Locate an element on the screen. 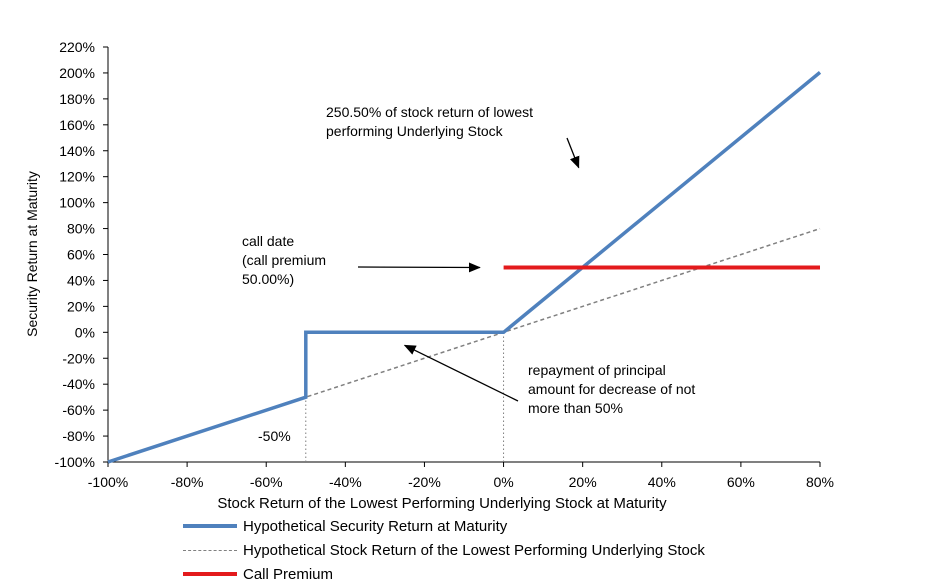 Image resolution: width=940 pixels, height=586 pixels. y-tick-label: 40% is located at coordinates (81, 280).